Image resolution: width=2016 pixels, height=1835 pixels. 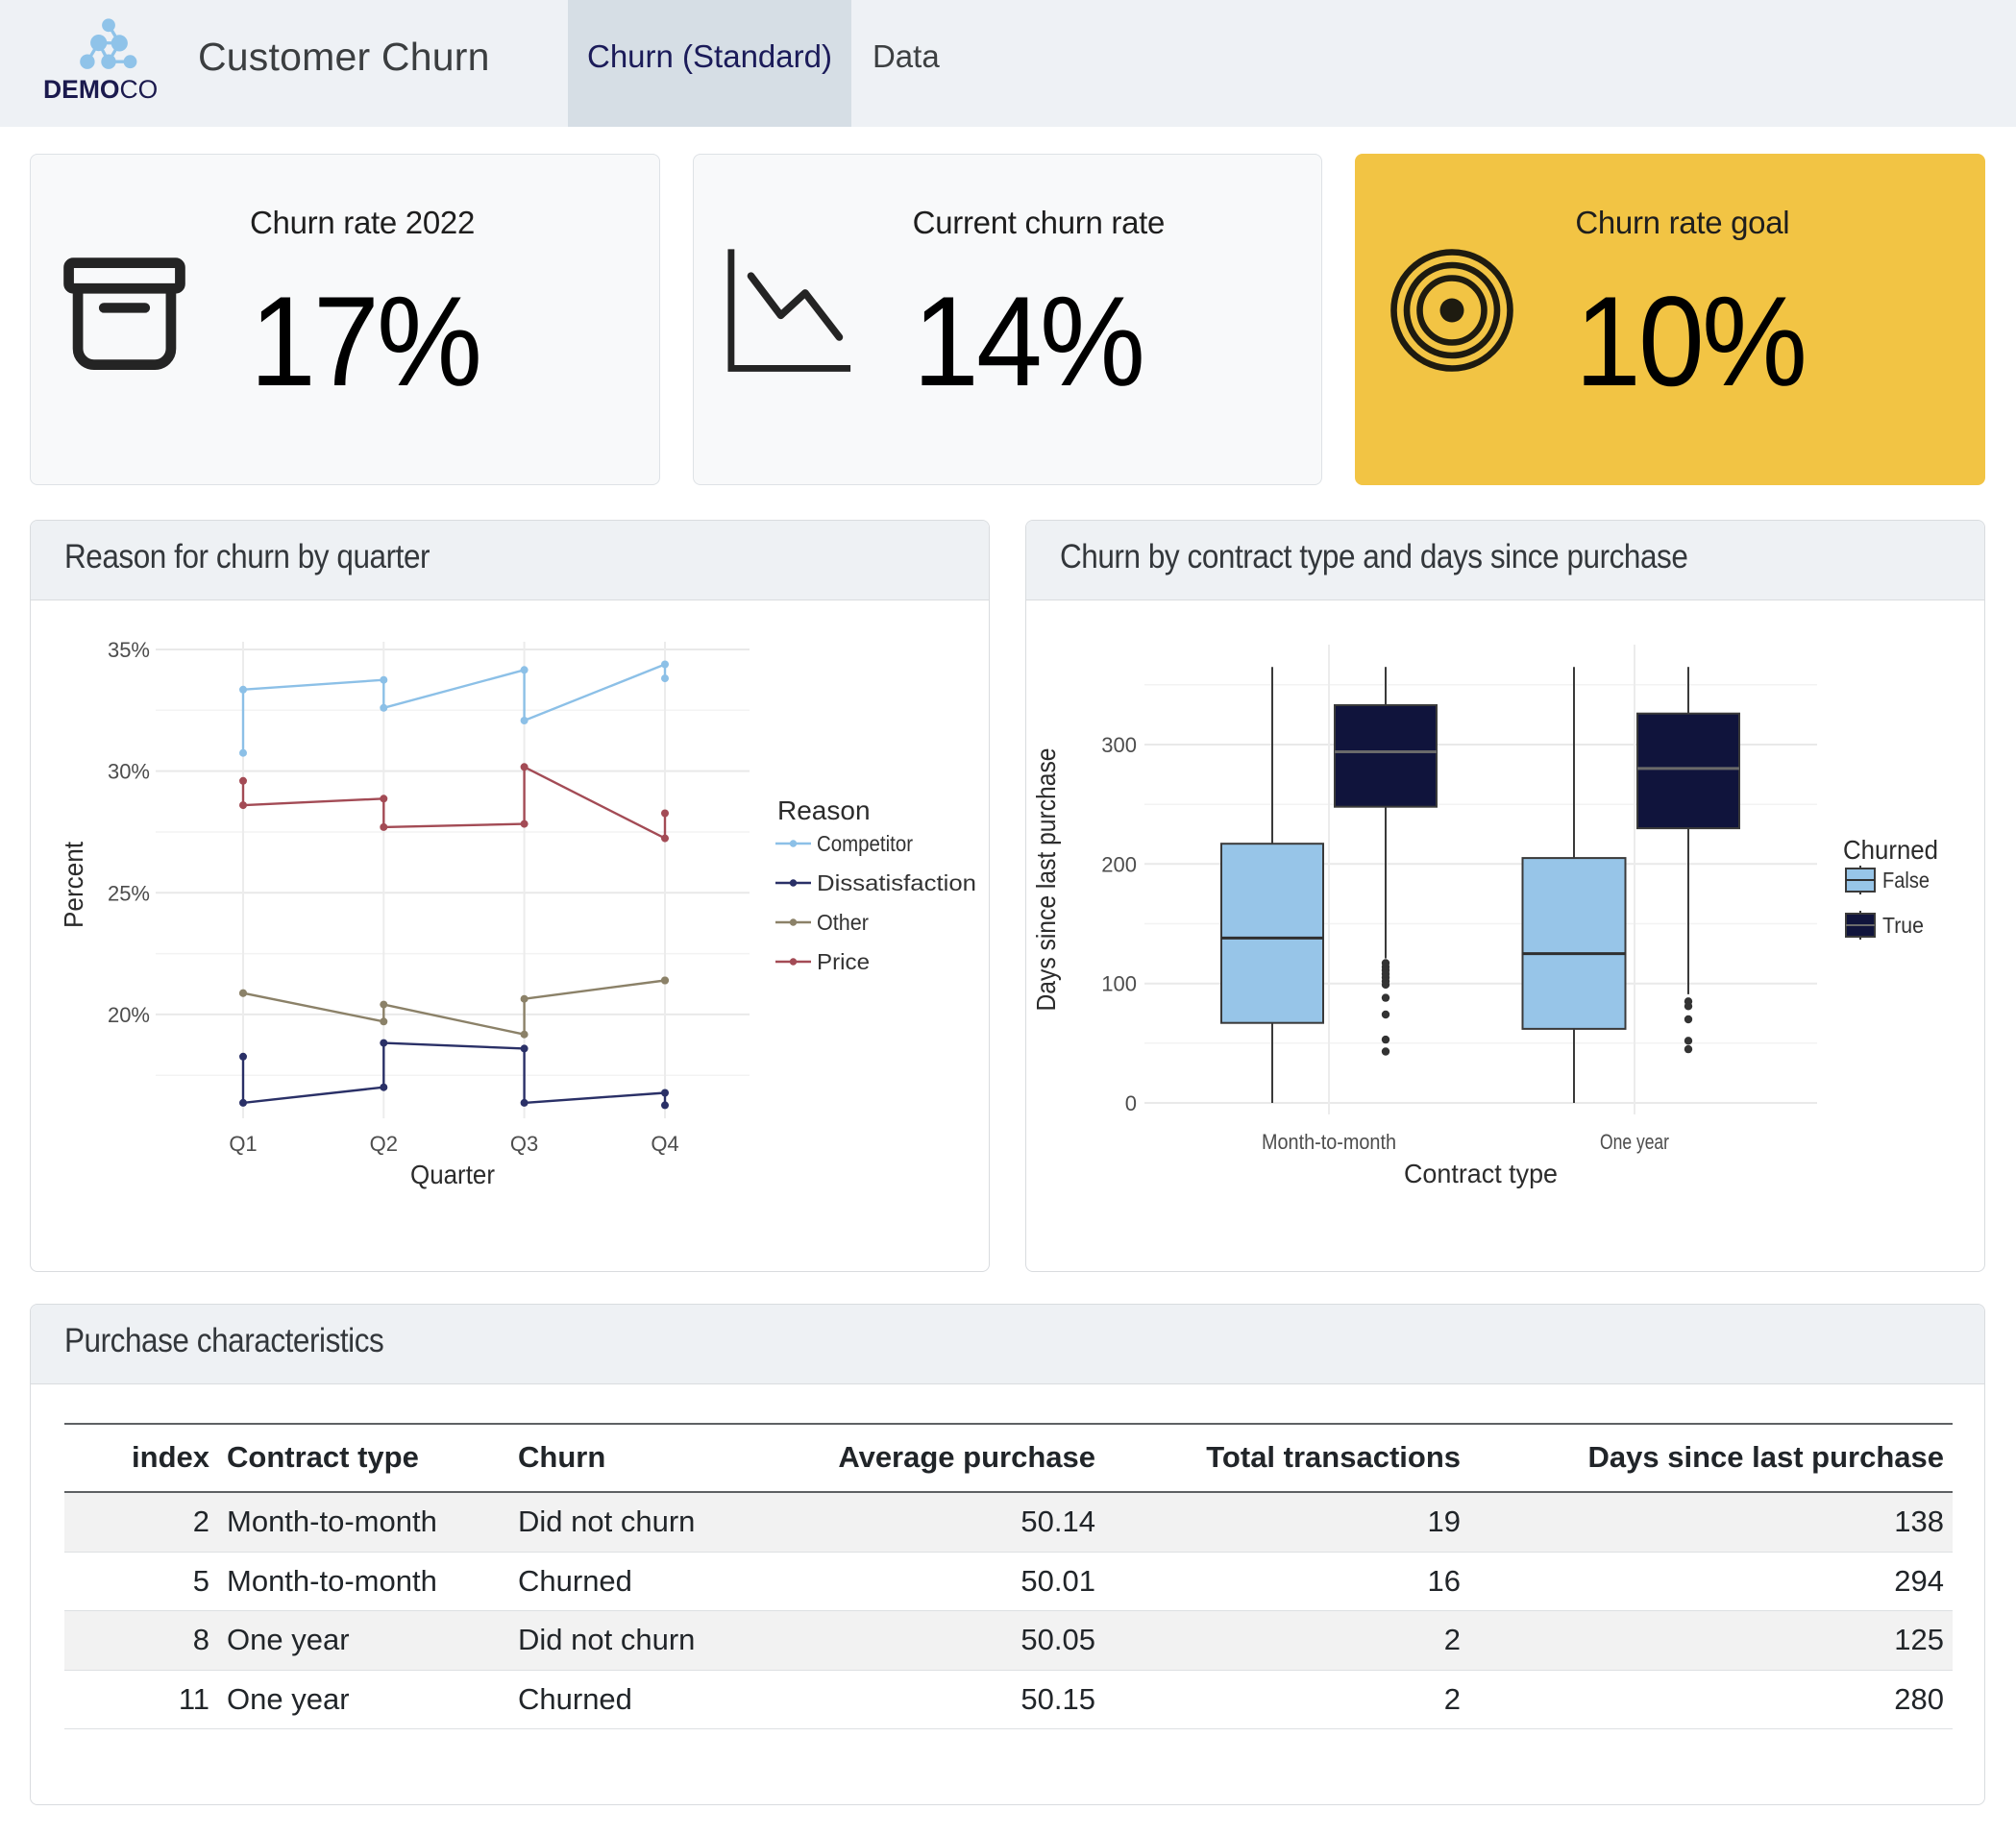 I want to click on svg-text: DEMOCO, so click(x=101, y=89).